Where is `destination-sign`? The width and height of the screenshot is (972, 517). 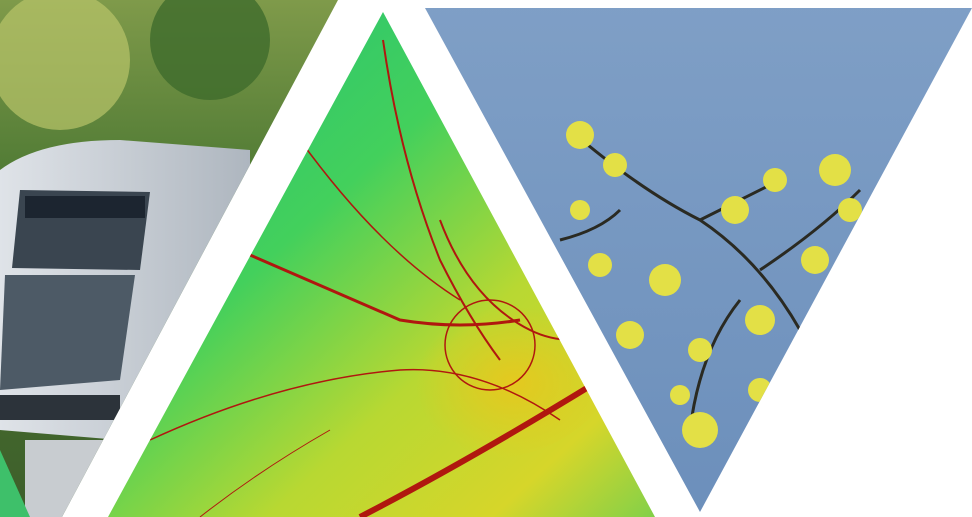 destination-sign is located at coordinates (85, 207).